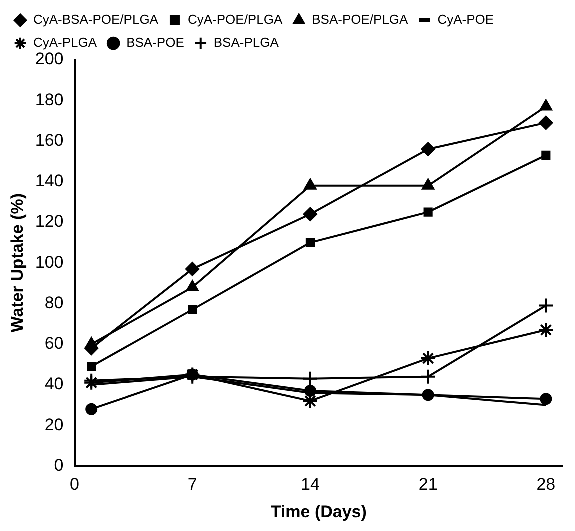 The height and width of the screenshot is (531, 575). Describe the element at coordinates (546, 484) in the screenshot. I see `x-tick-label: 28` at that location.